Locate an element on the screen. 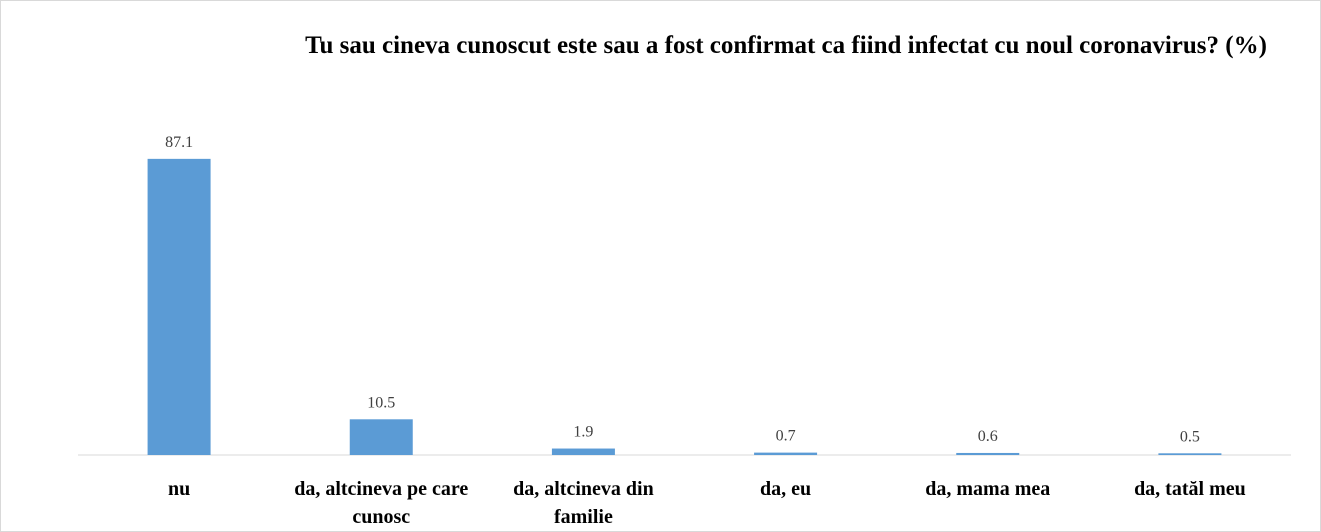 The width and height of the screenshot is (1321, 532). data-label: 0.7 is located at coordinates (786, 436).